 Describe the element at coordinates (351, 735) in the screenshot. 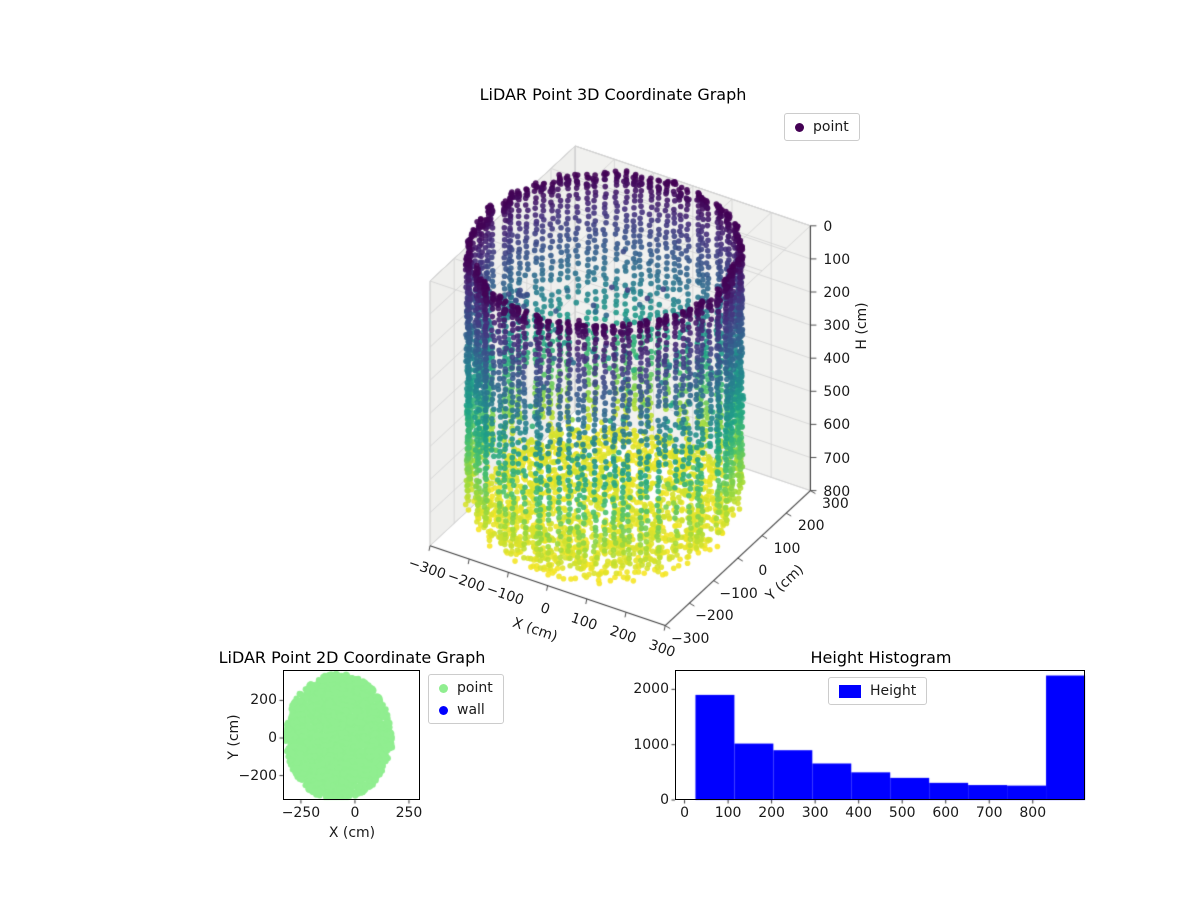

I see `chart2d-axes` at that location.